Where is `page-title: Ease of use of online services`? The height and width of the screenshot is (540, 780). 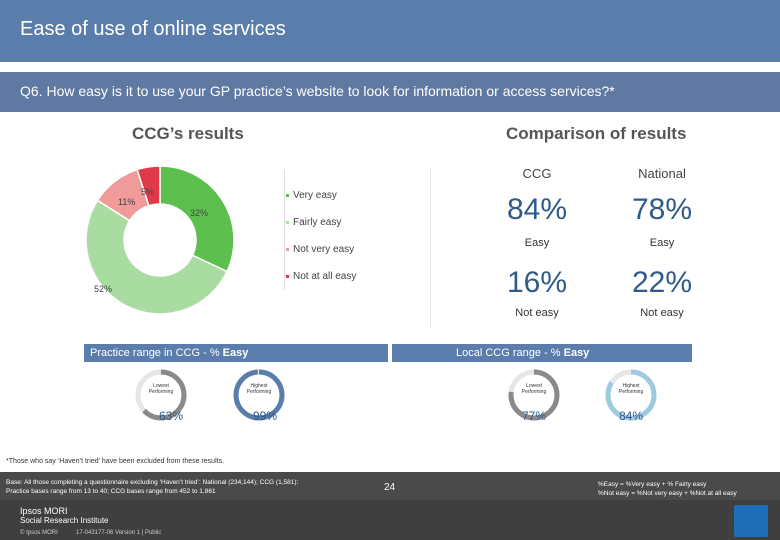 page-title: Ease of use of online services is located at coordinates (153, 29).